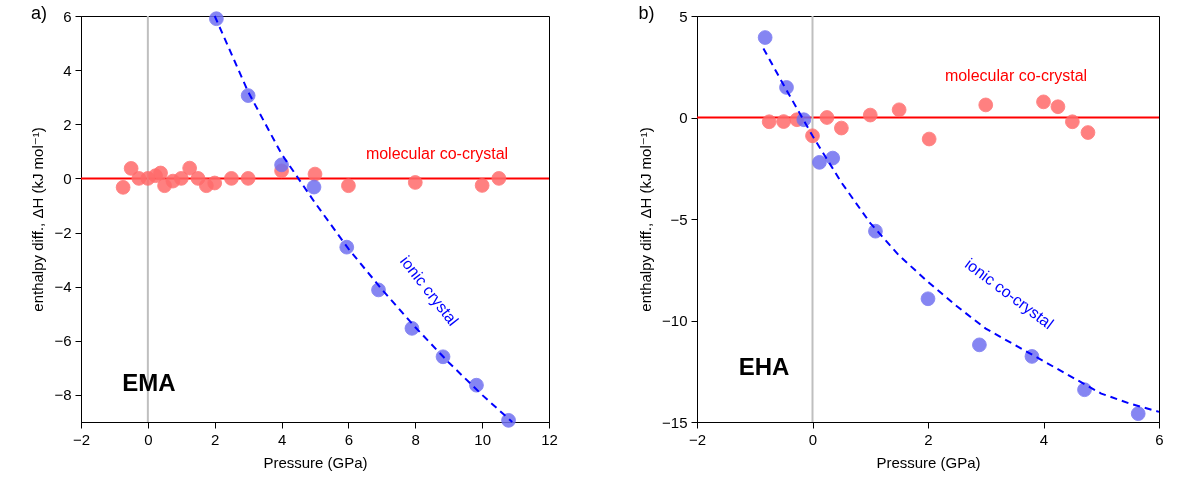 The width and height of the screenshot is (1187, 491). Describe the element at coordinates (764, 366) in the screenshot. I see `annotation: EHA` at that location.